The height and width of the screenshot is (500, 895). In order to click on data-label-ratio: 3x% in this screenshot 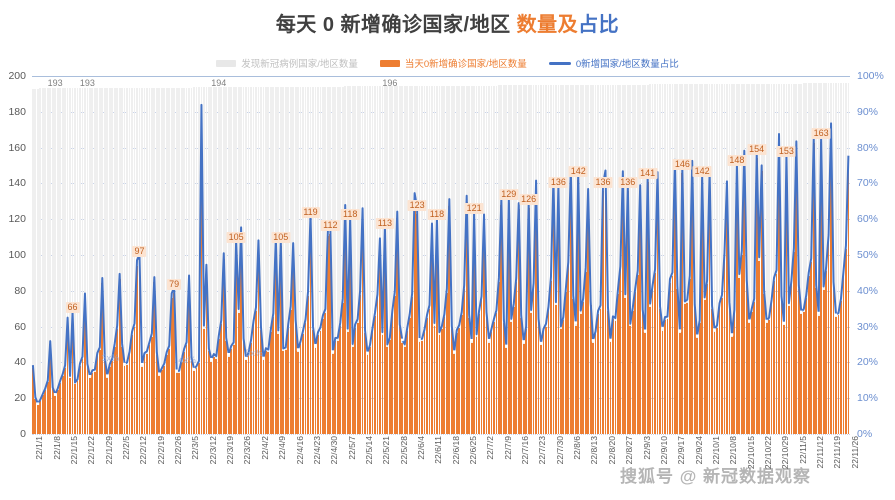, I will do `click(110, 358)`.